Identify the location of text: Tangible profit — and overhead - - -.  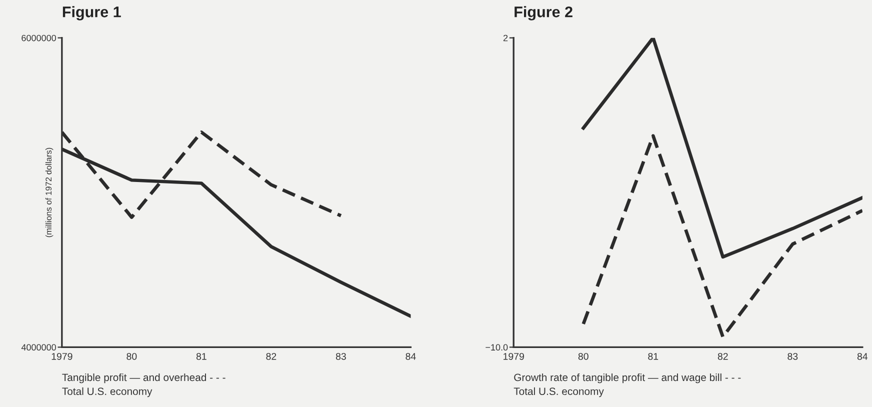
(144, 378).